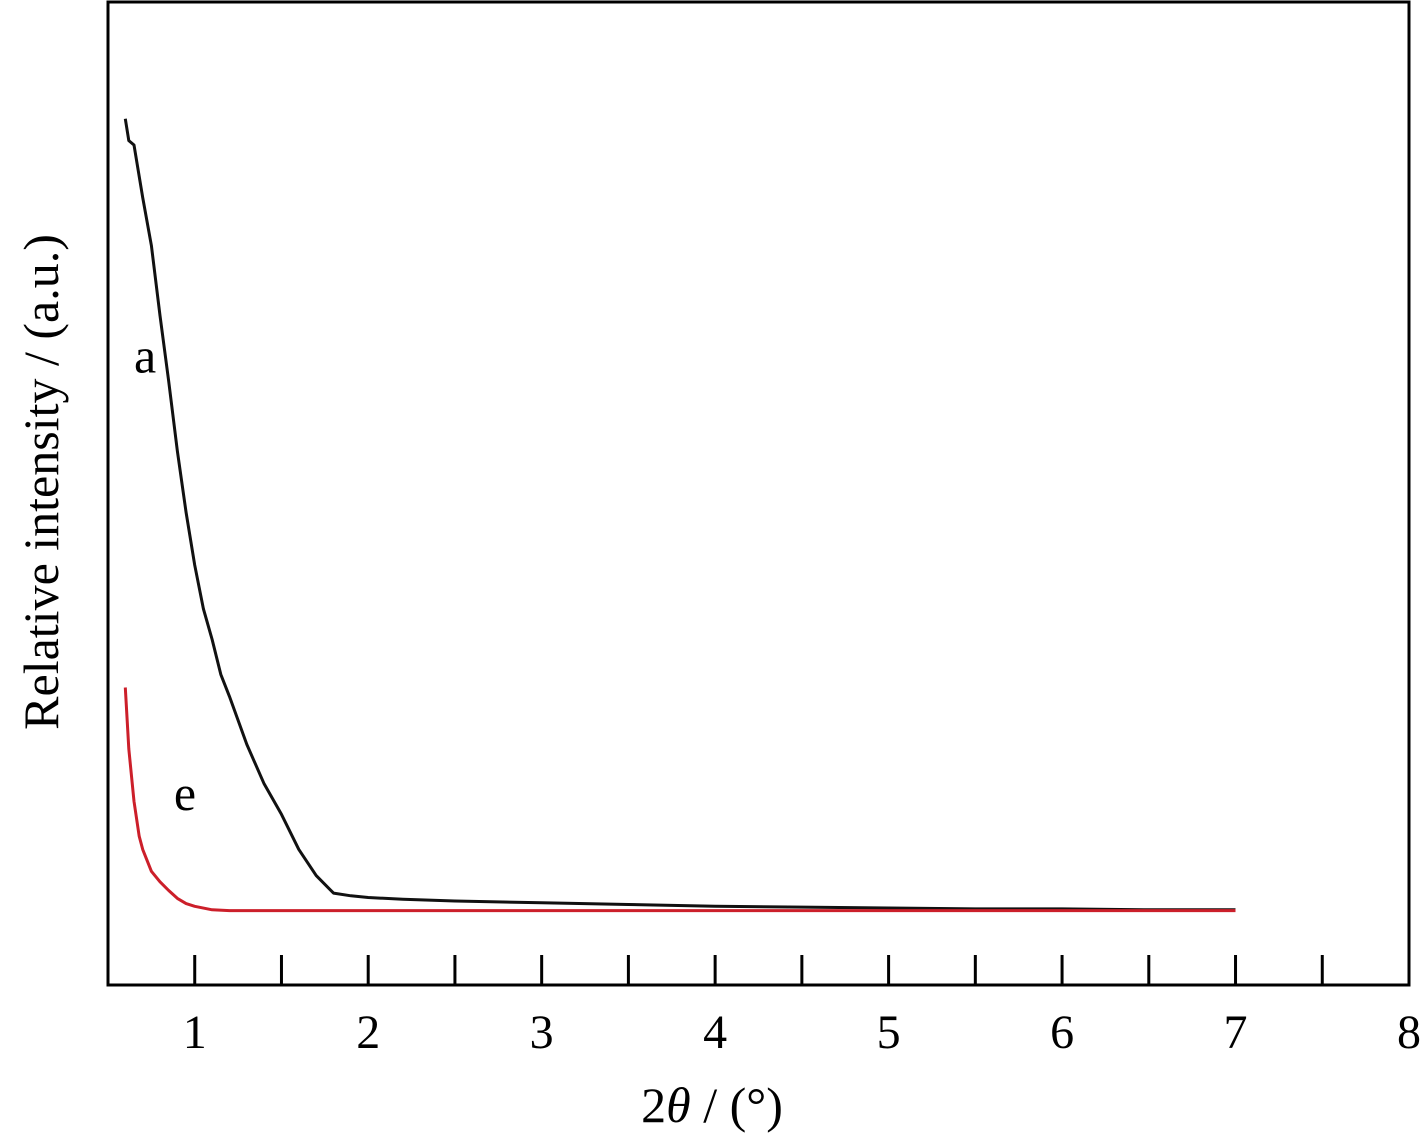 The width and height of the screenshot is (1423, 1144). What do you see at coordinates (195, 1032) in the screenshot?
I see `x-tick-label: 1` at bounding box center [195, 1032].